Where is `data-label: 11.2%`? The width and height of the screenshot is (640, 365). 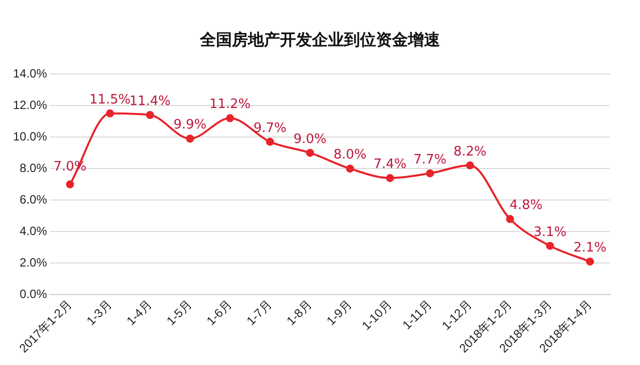
data-label: 11.2% is located at coordinates (230, 104).